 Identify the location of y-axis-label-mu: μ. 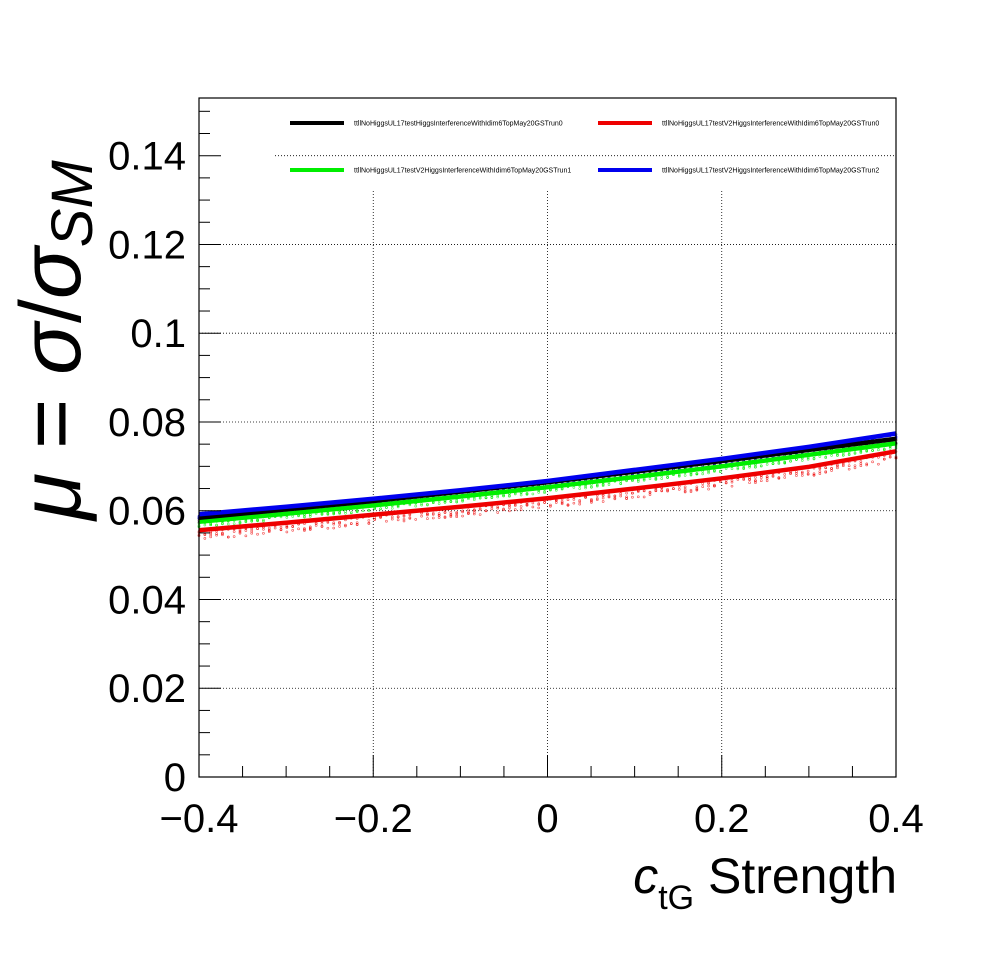
(51, 497).